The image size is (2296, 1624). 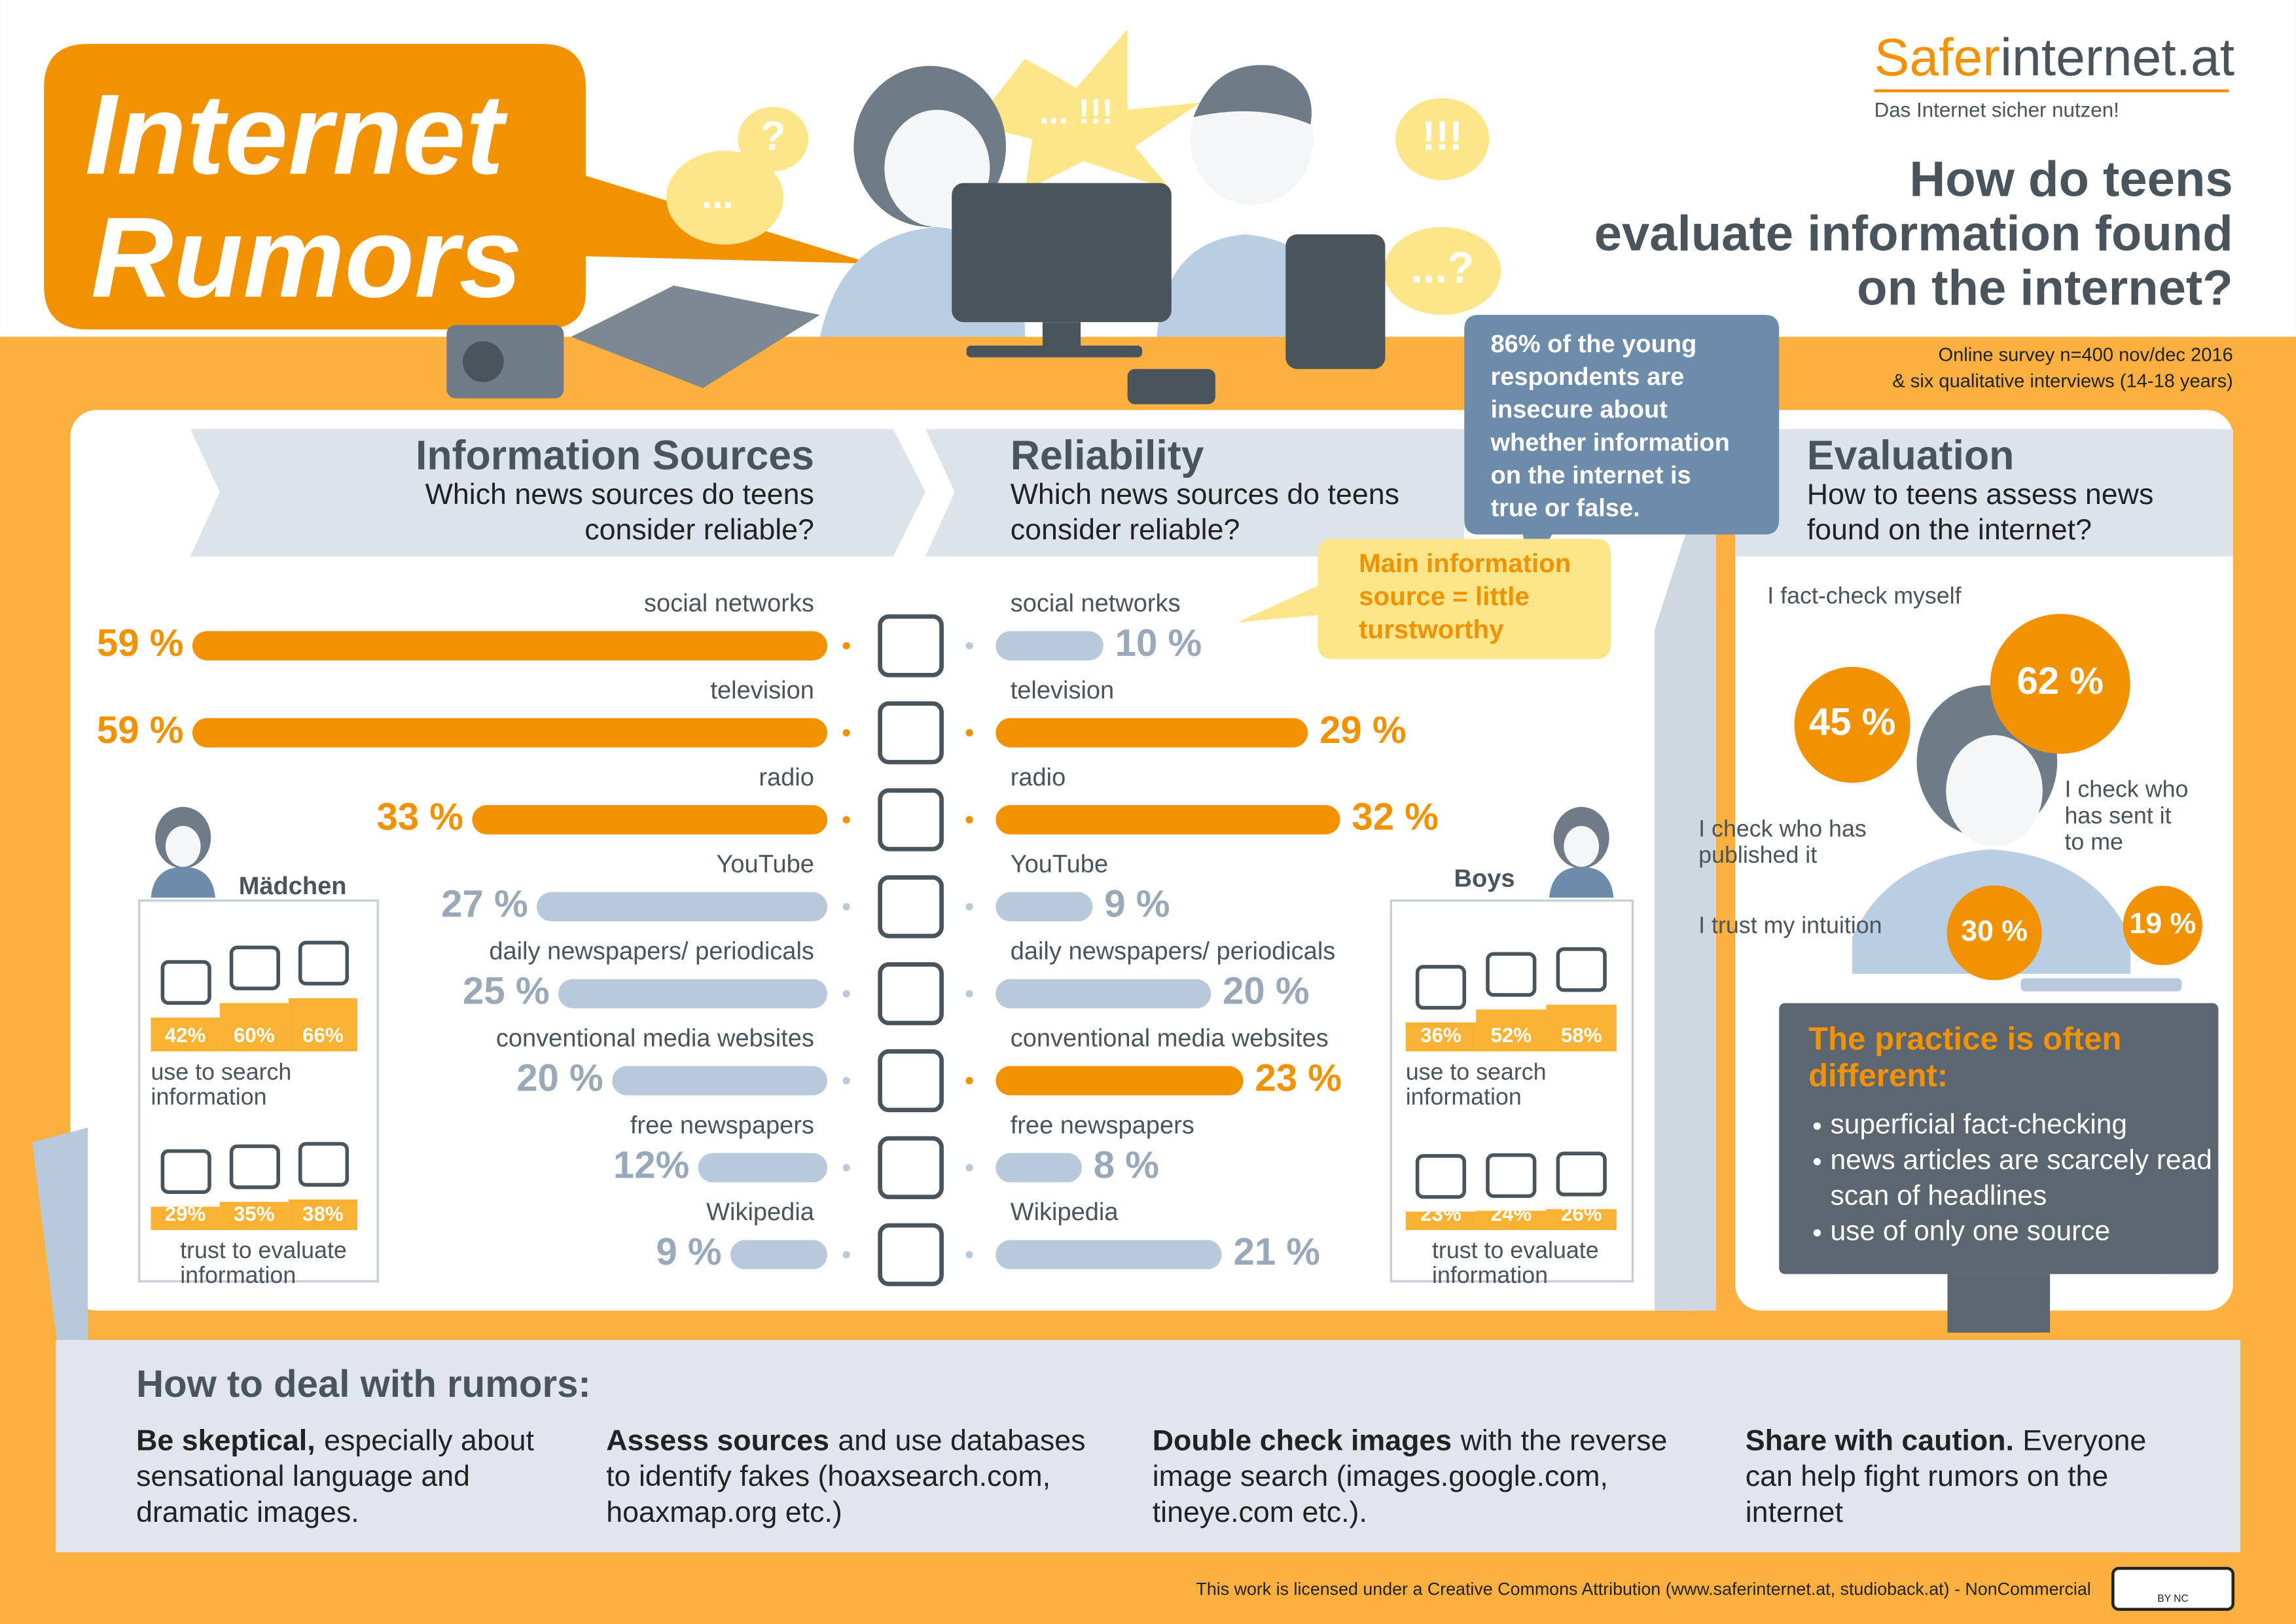 What do you see at coordinates (1880, 1440) in the screenshot?
I see `tip-lead: Share with caution.` at bounding box center [1880, 1440].